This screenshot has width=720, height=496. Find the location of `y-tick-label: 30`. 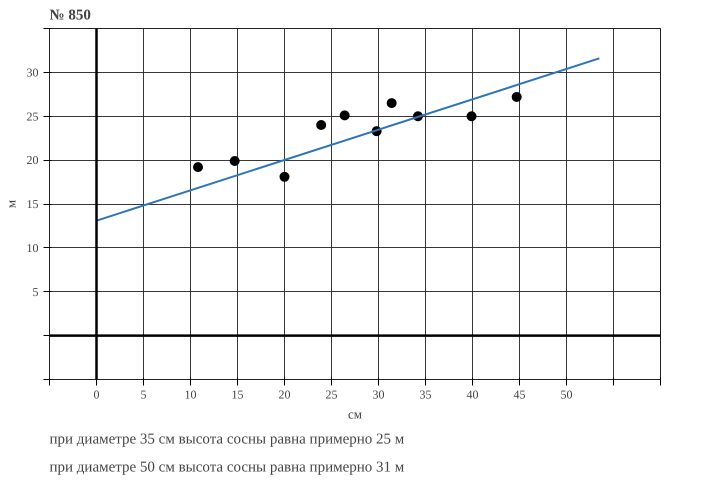

y-tick-label: 30 is located at coordinates (32, 72).